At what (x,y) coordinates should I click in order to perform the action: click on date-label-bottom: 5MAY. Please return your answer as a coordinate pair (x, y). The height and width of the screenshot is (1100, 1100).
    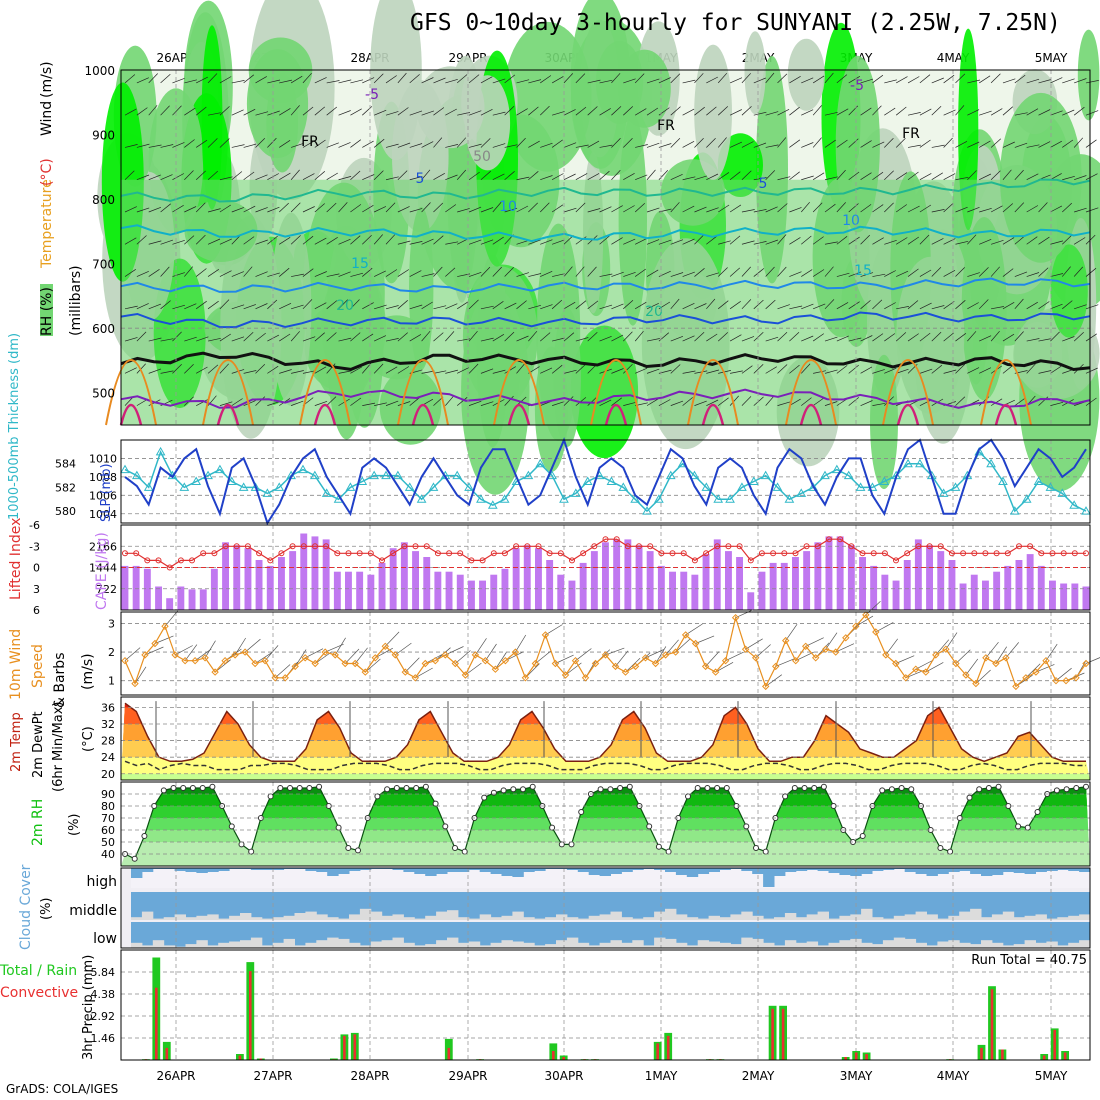
    Looking at the image, I should click on (1051, 1076).